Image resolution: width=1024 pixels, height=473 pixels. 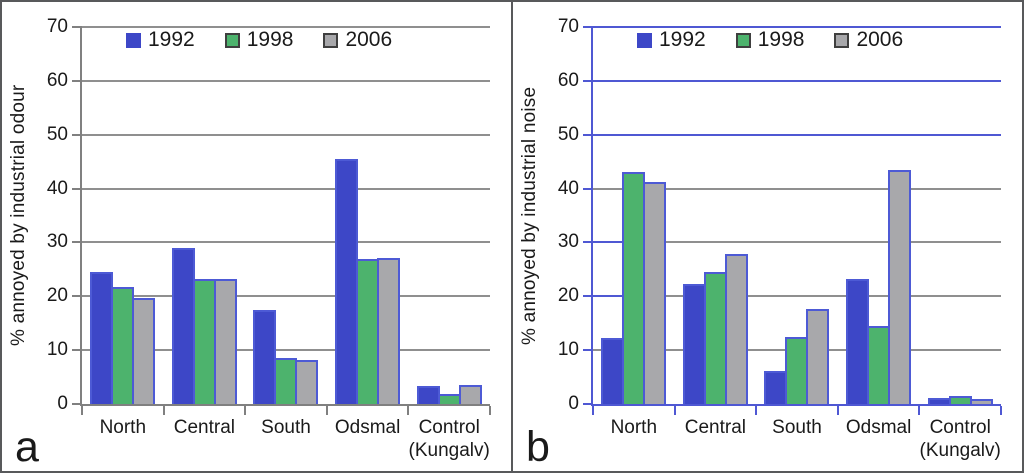 I want to click on bar-group-control, so click(x=960, y=215).